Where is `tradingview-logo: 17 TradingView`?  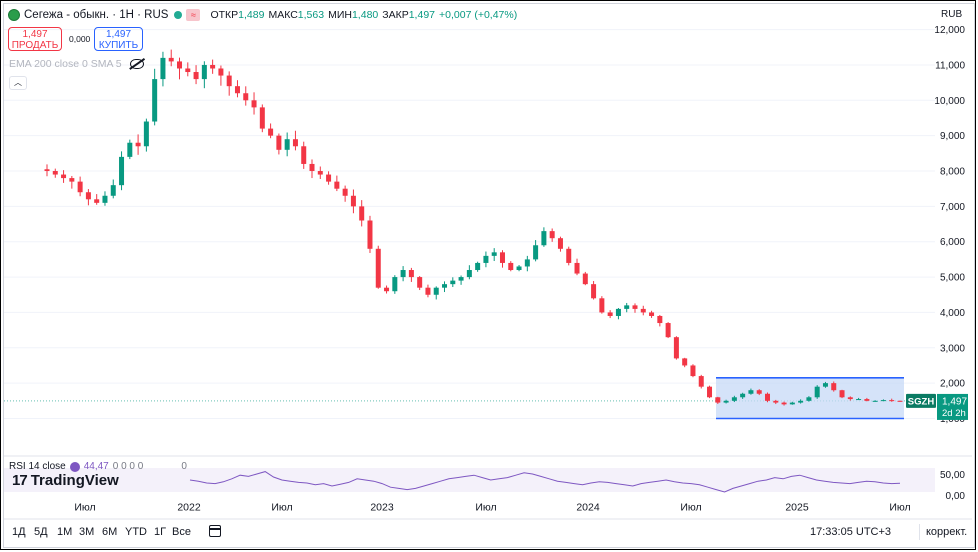 tradingview-logo: 17 TradingView is located at coordinates (65, 480).